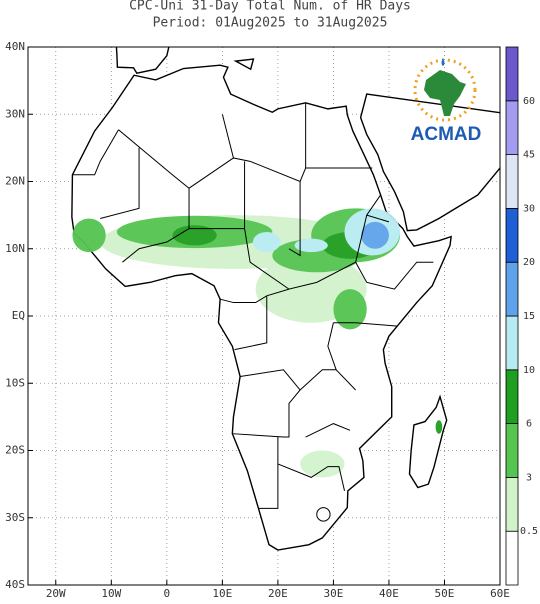 Image resolution: width=540 pixels, height=604 pixels. Describe the element at coordinates (529, 208) in the screenshot. I see `colorbar-label: 30` at that location.